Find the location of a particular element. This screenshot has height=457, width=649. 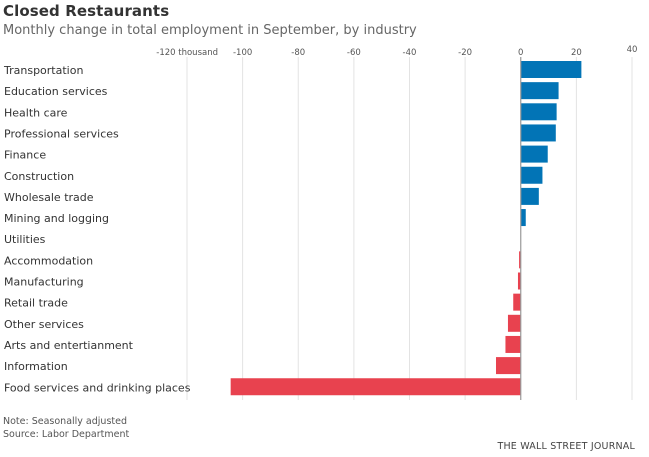

note-text: Note: Seasonally adjusted is located at coordinates (65, 421).